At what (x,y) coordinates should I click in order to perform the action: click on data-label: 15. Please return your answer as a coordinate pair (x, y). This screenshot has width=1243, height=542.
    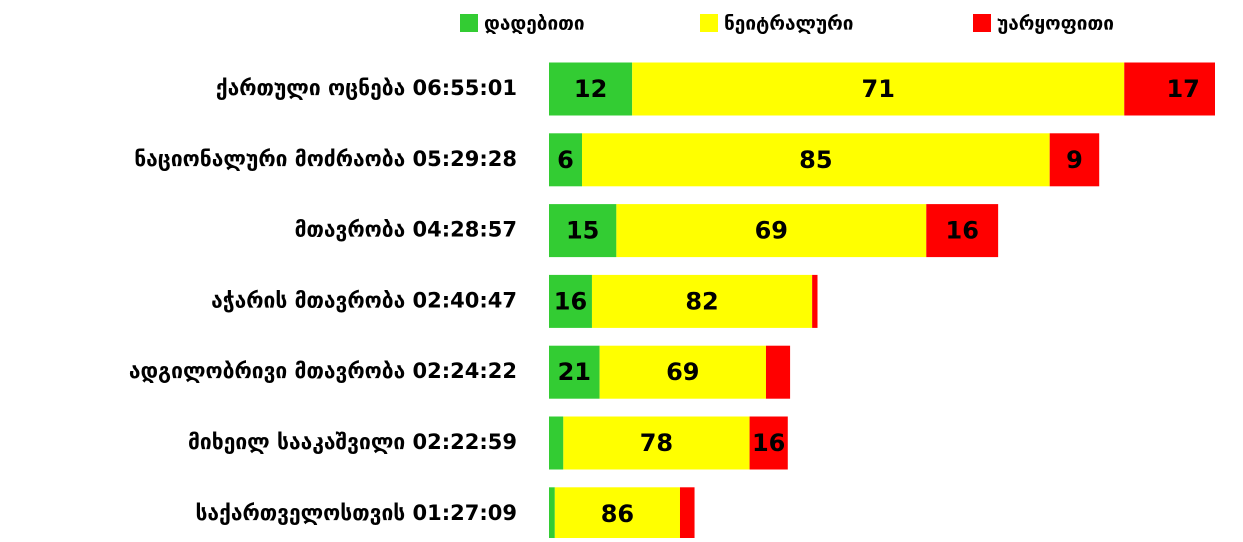
    Looking at the image, I should click on (582, 231).